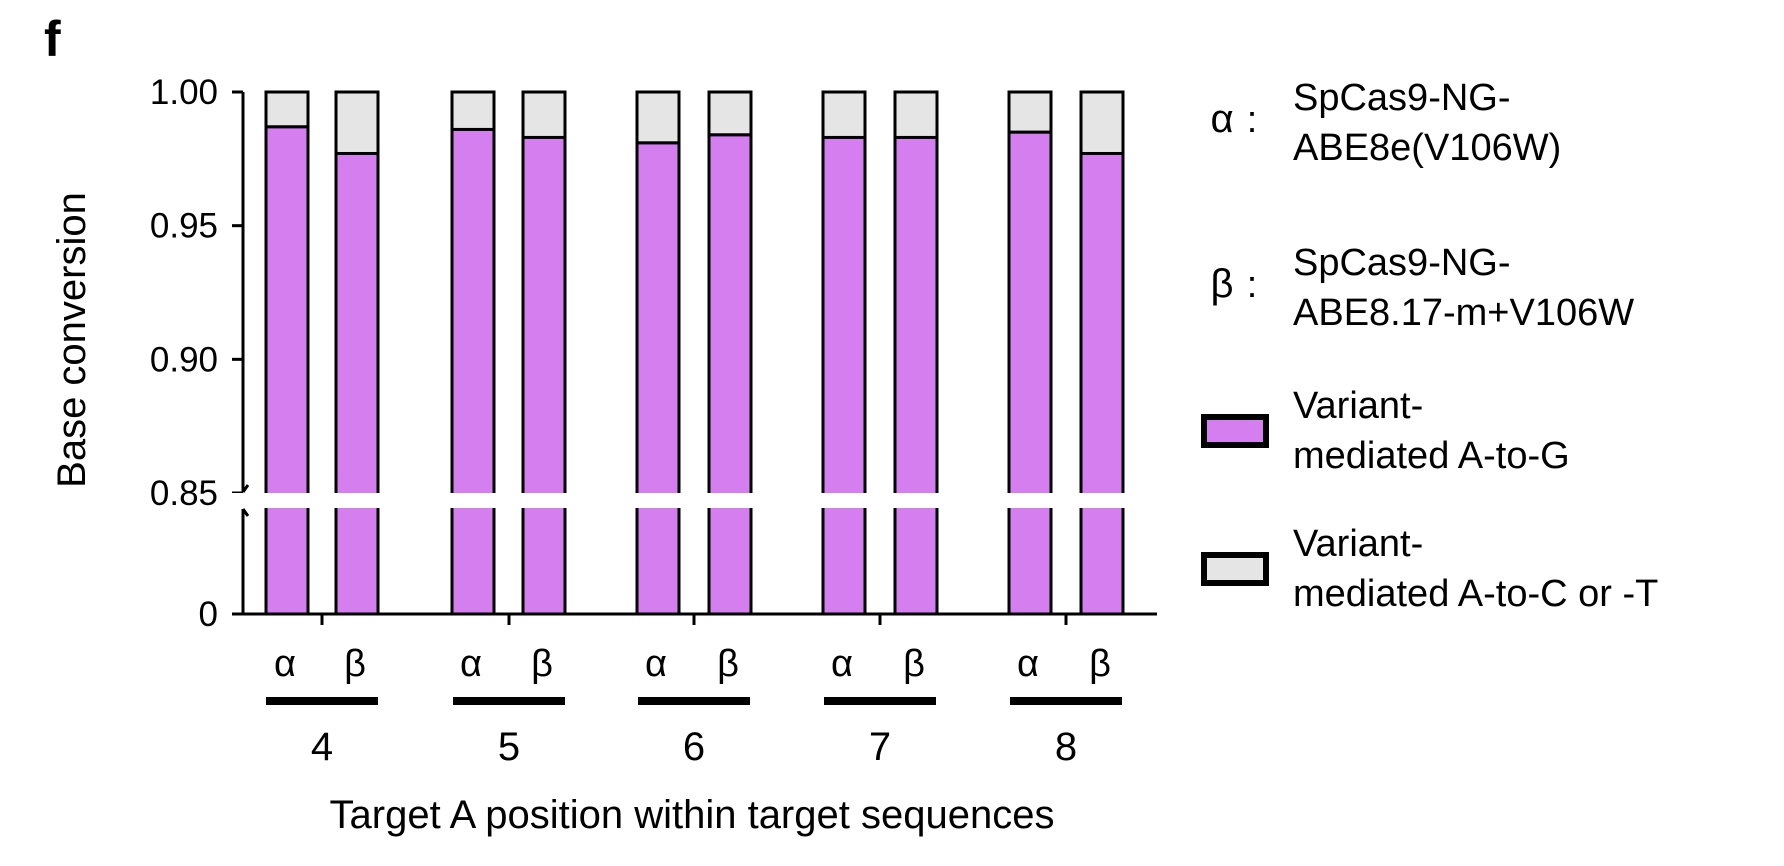  Describe the element at coordinates (52, 39) in the screenshot. I see `panel-letter: f` at that location.